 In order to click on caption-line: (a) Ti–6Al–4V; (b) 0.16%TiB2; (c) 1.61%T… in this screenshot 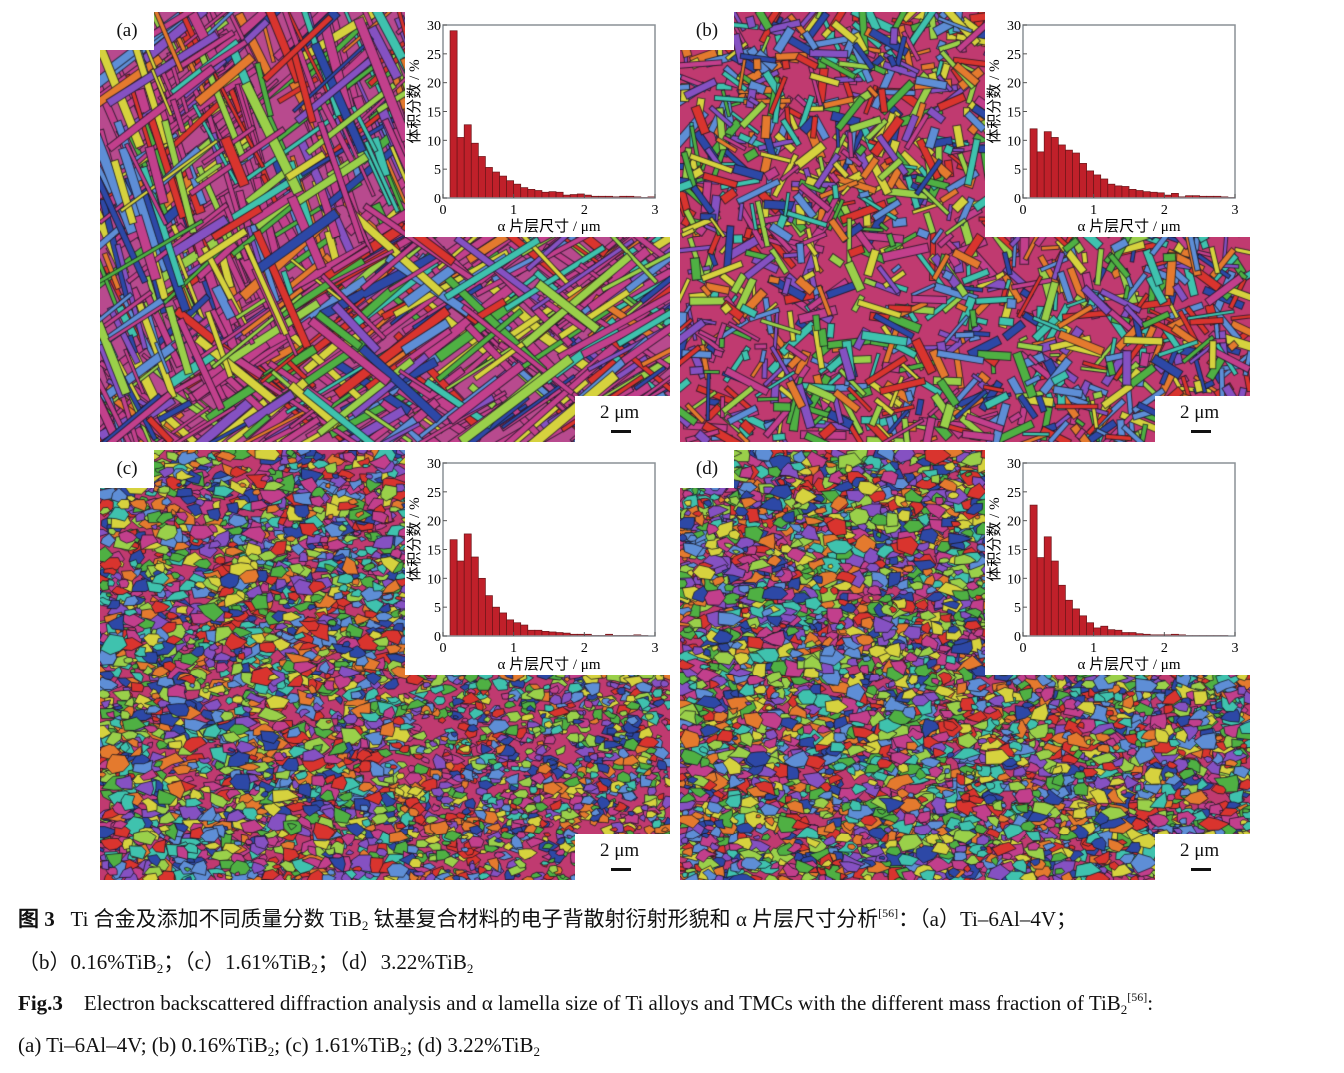, I will do `click(279, 1046)`.